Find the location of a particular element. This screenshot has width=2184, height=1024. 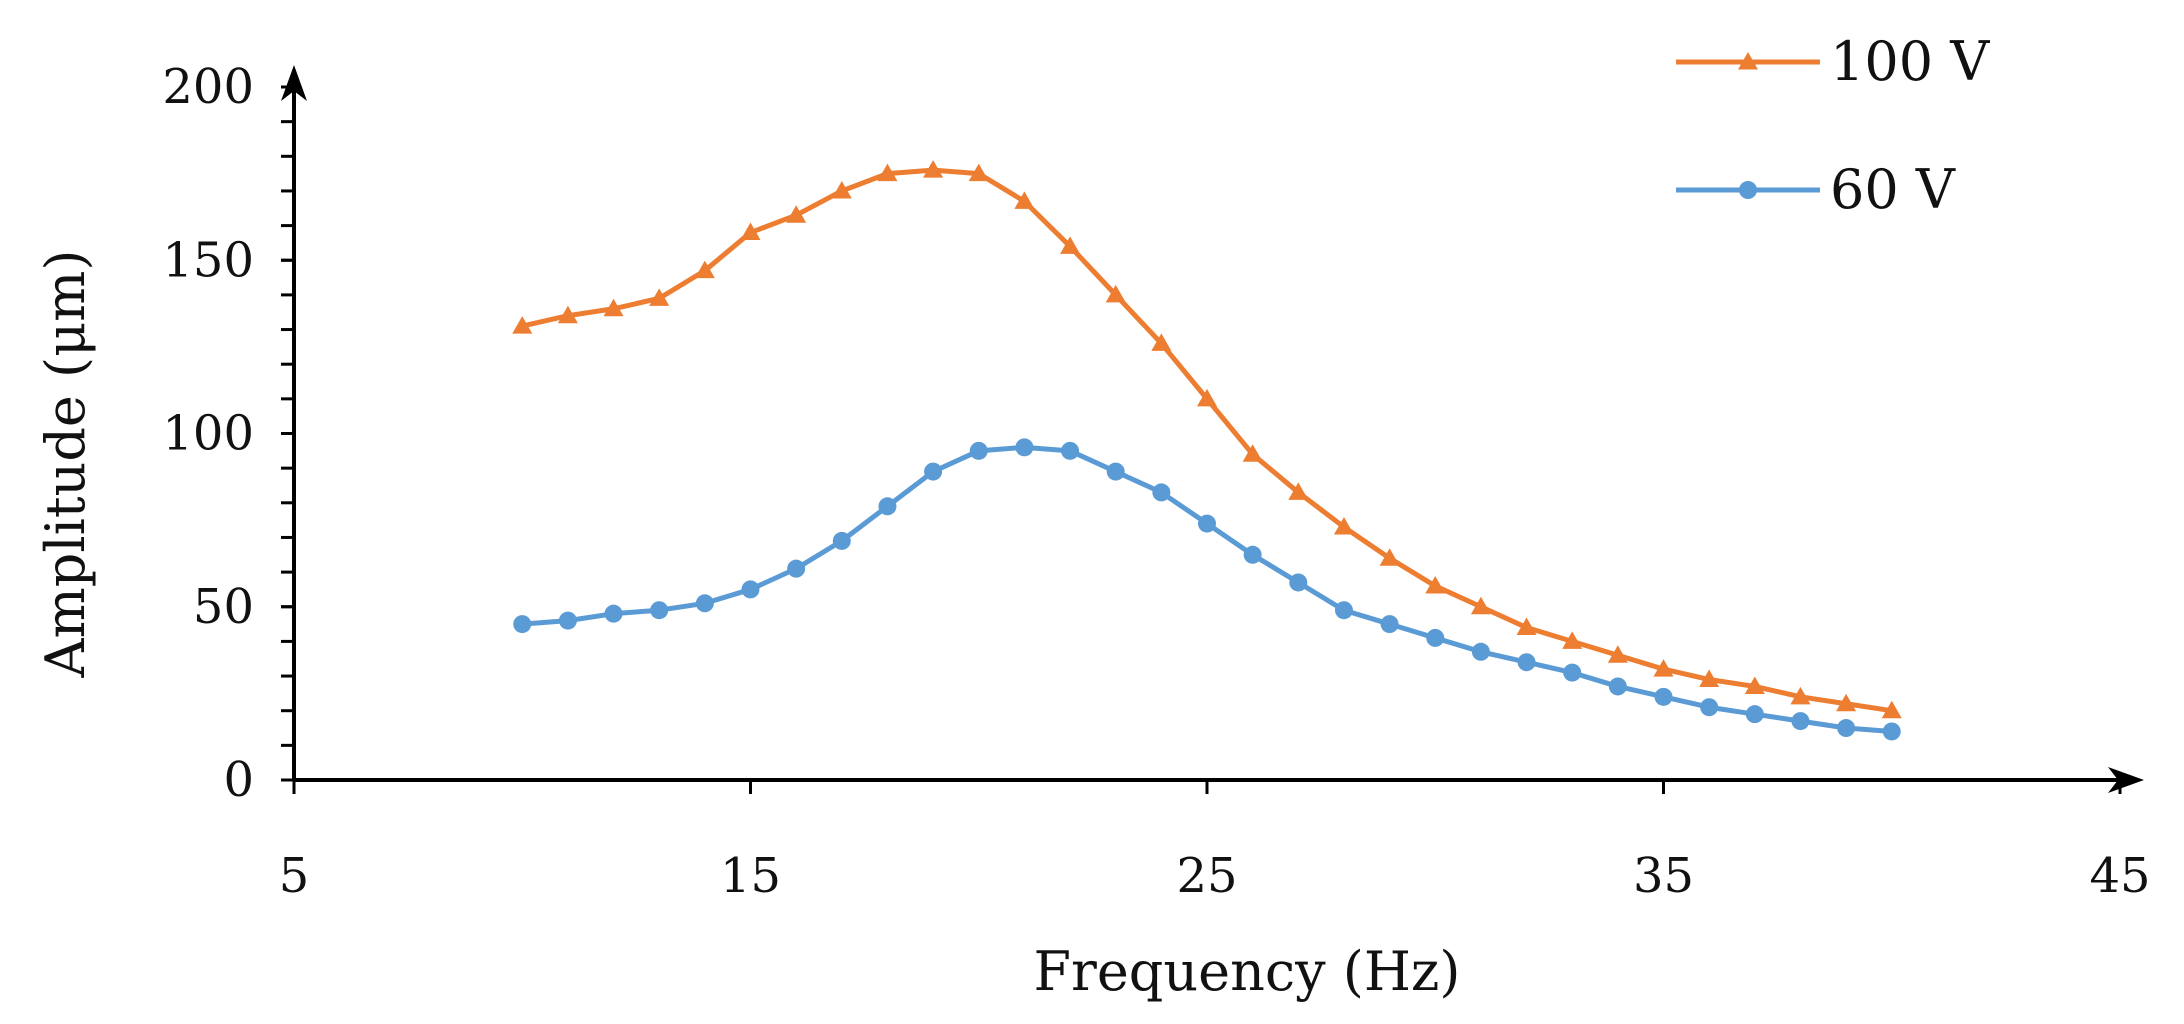

legend-label: 60 V is located at coordinates (1893, 189).